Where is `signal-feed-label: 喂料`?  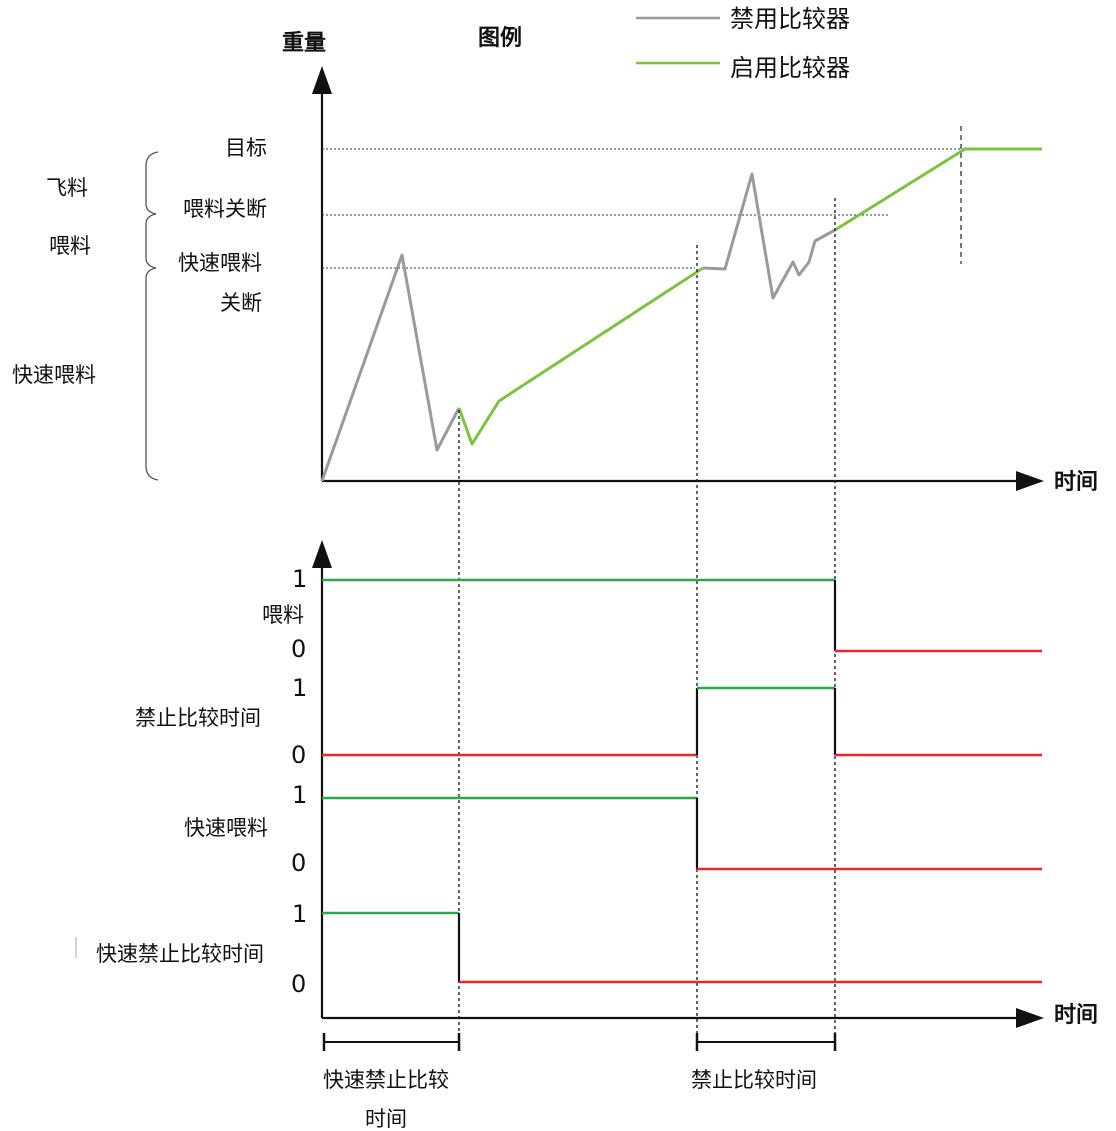
signal-feed-label: 喂料 is located at coordinates (283, 615).